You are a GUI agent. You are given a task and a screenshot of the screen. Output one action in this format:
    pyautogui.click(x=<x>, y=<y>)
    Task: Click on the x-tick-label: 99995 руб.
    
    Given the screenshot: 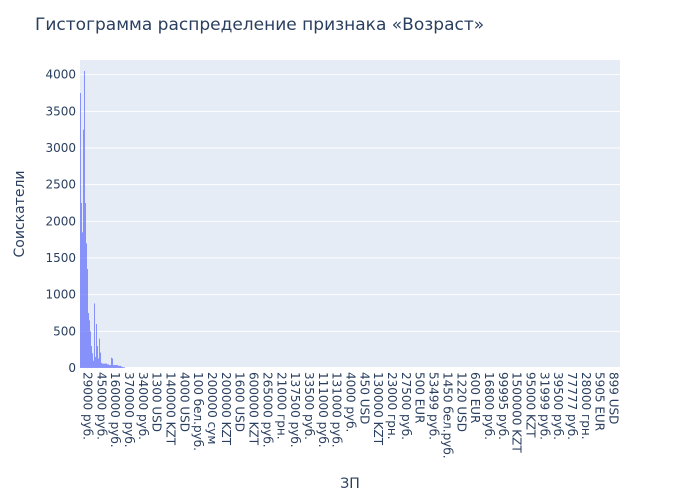 What is the action you would take?
    pyautogui.click(x=503, y=406)
    